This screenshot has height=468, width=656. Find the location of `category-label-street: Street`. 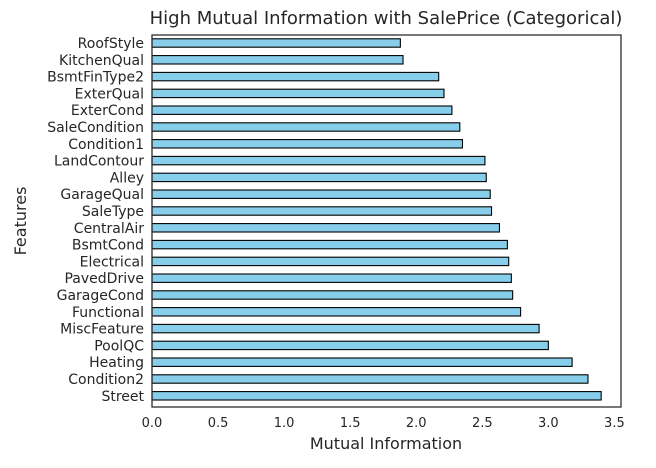

category-label-street: Street is located at coordinates (122, 397).